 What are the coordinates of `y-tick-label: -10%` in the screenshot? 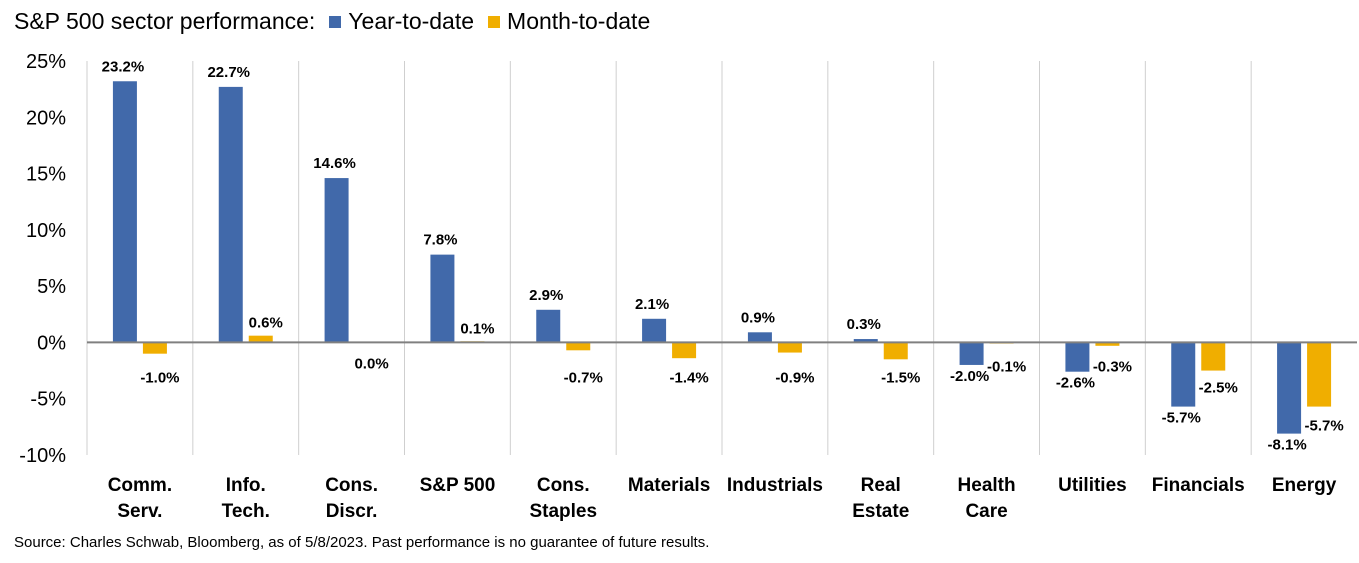 It's located at (42, 456).